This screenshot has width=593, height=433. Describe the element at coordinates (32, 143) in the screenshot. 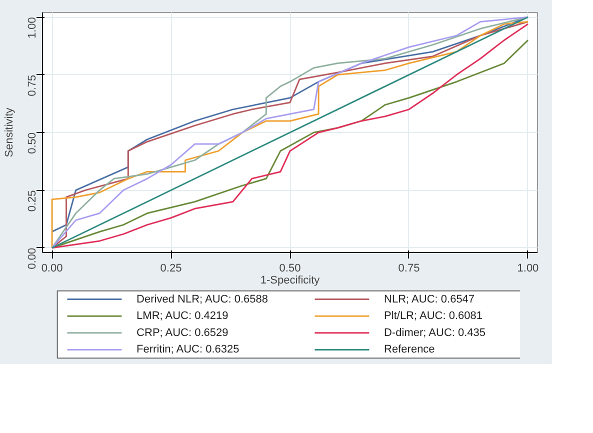

I see `y-tick-label: 0.50` at that location.